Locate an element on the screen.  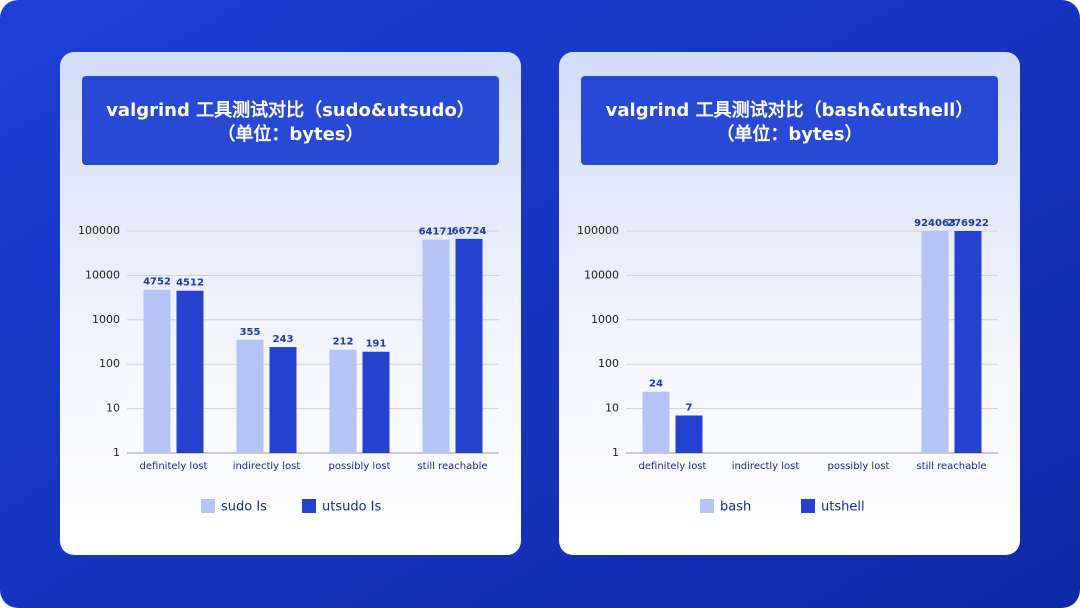
data-label: 24 is located at coordinates (656, 384).